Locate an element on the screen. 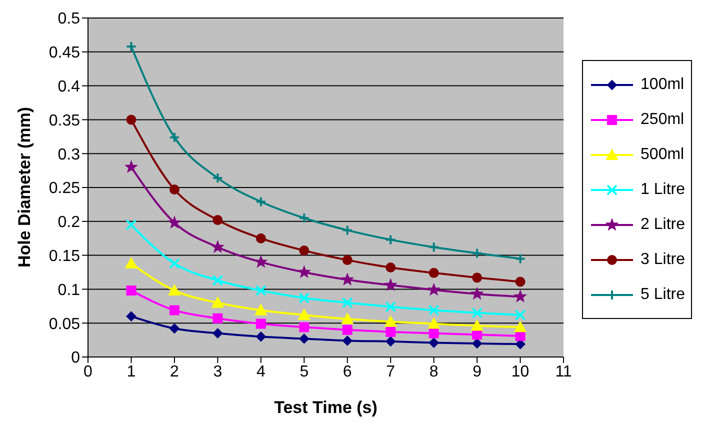 This screenshot has width=702, height=437. y-tick-label: 0.45 is located at coordinates (64, 53).